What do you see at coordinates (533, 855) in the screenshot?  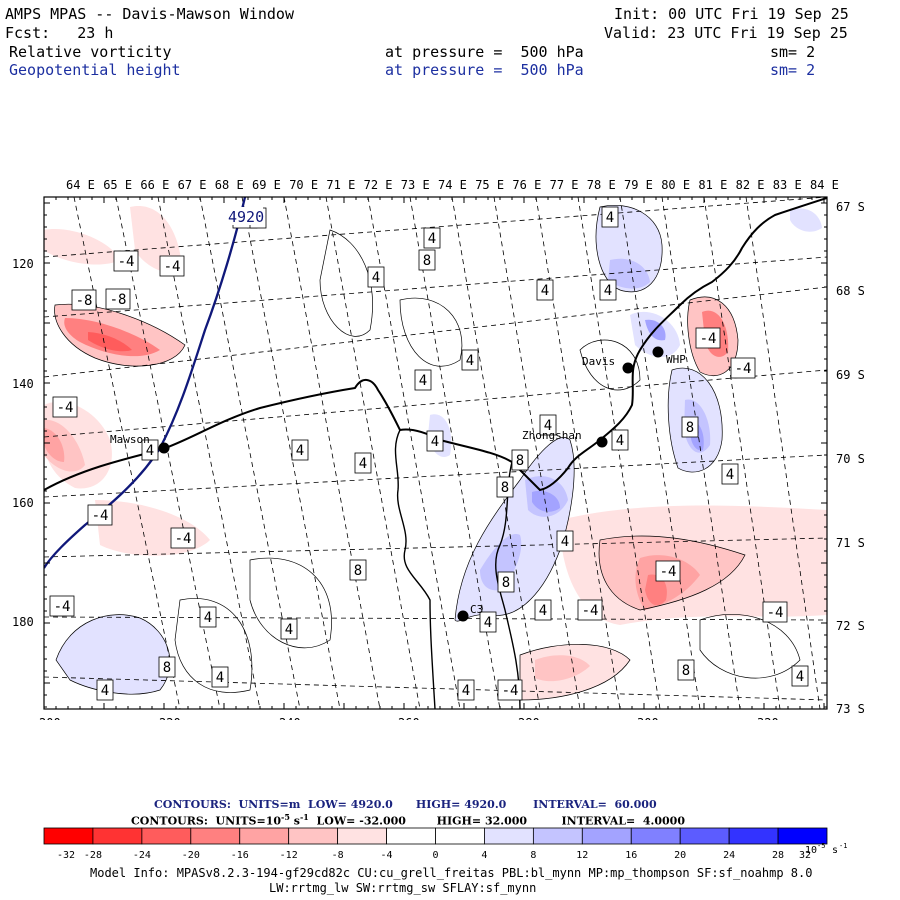 I see `colorbar-tick-label: 8` at bounding box center [533, 855].